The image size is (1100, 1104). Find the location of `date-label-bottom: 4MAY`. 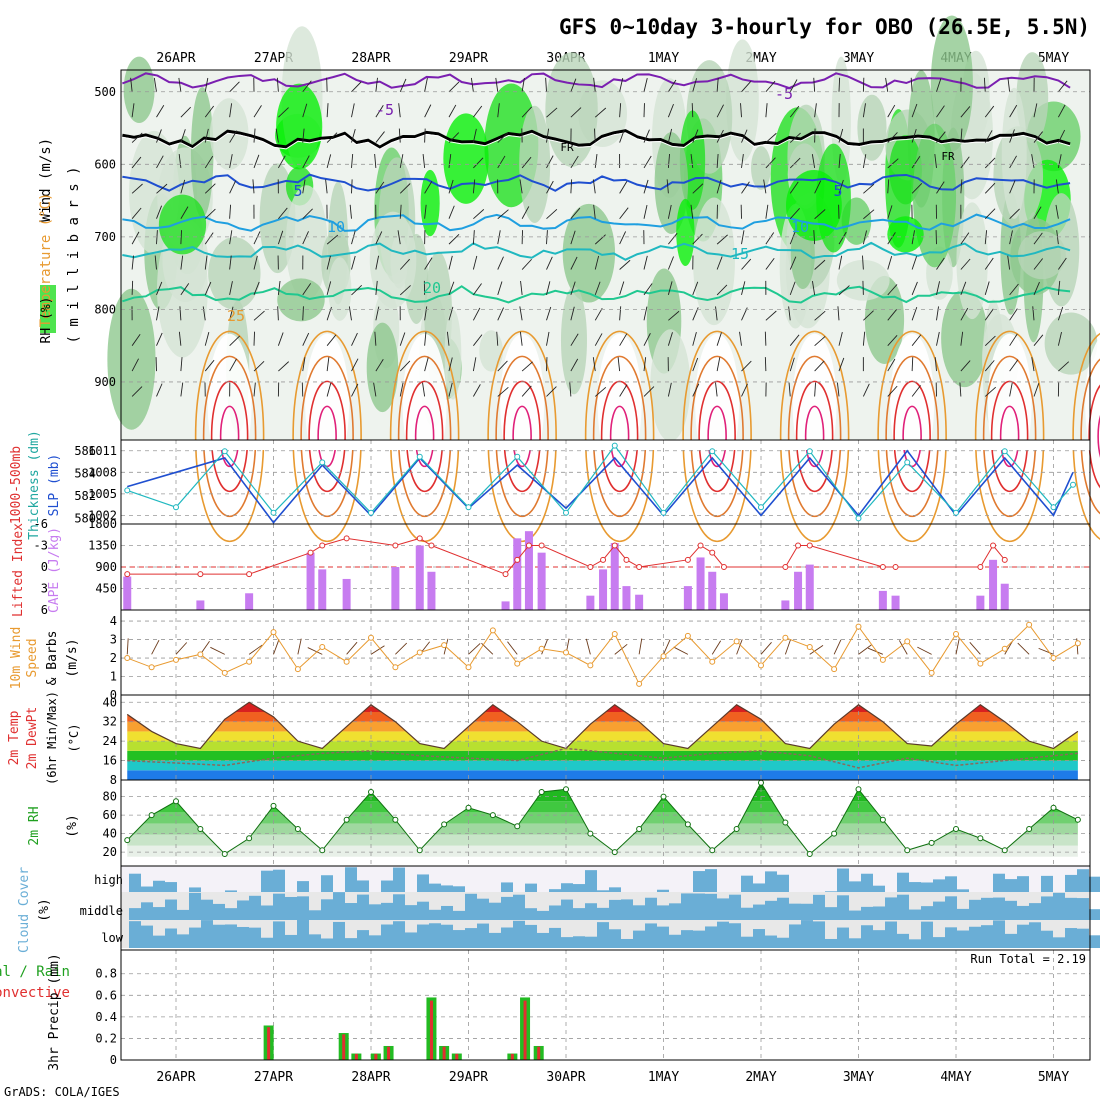

date-label-bottom: 4MAY is located at coordinates (955, 1077).